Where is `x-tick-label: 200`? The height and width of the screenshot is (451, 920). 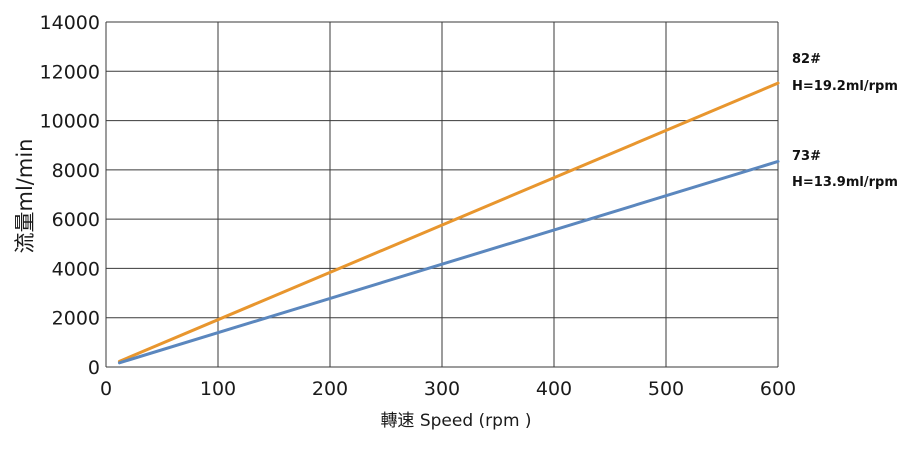 x-tick-label: 200 is located at coordinates (330, 389).